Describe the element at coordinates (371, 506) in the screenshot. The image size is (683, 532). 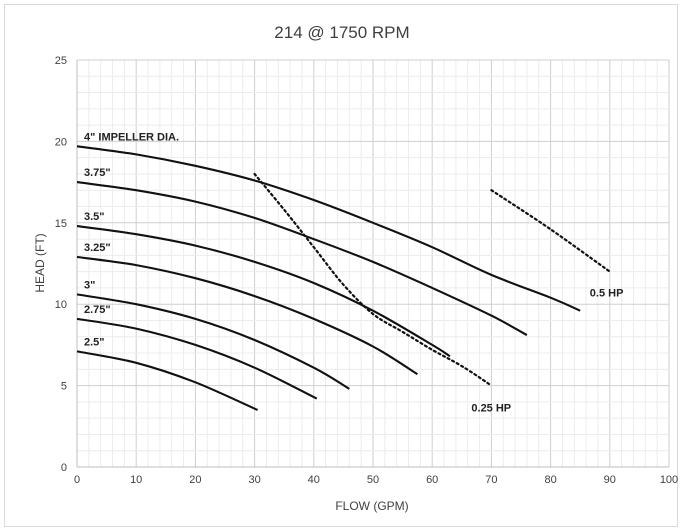
I see `x-axis-label: FLOW (GPM)` at that location.